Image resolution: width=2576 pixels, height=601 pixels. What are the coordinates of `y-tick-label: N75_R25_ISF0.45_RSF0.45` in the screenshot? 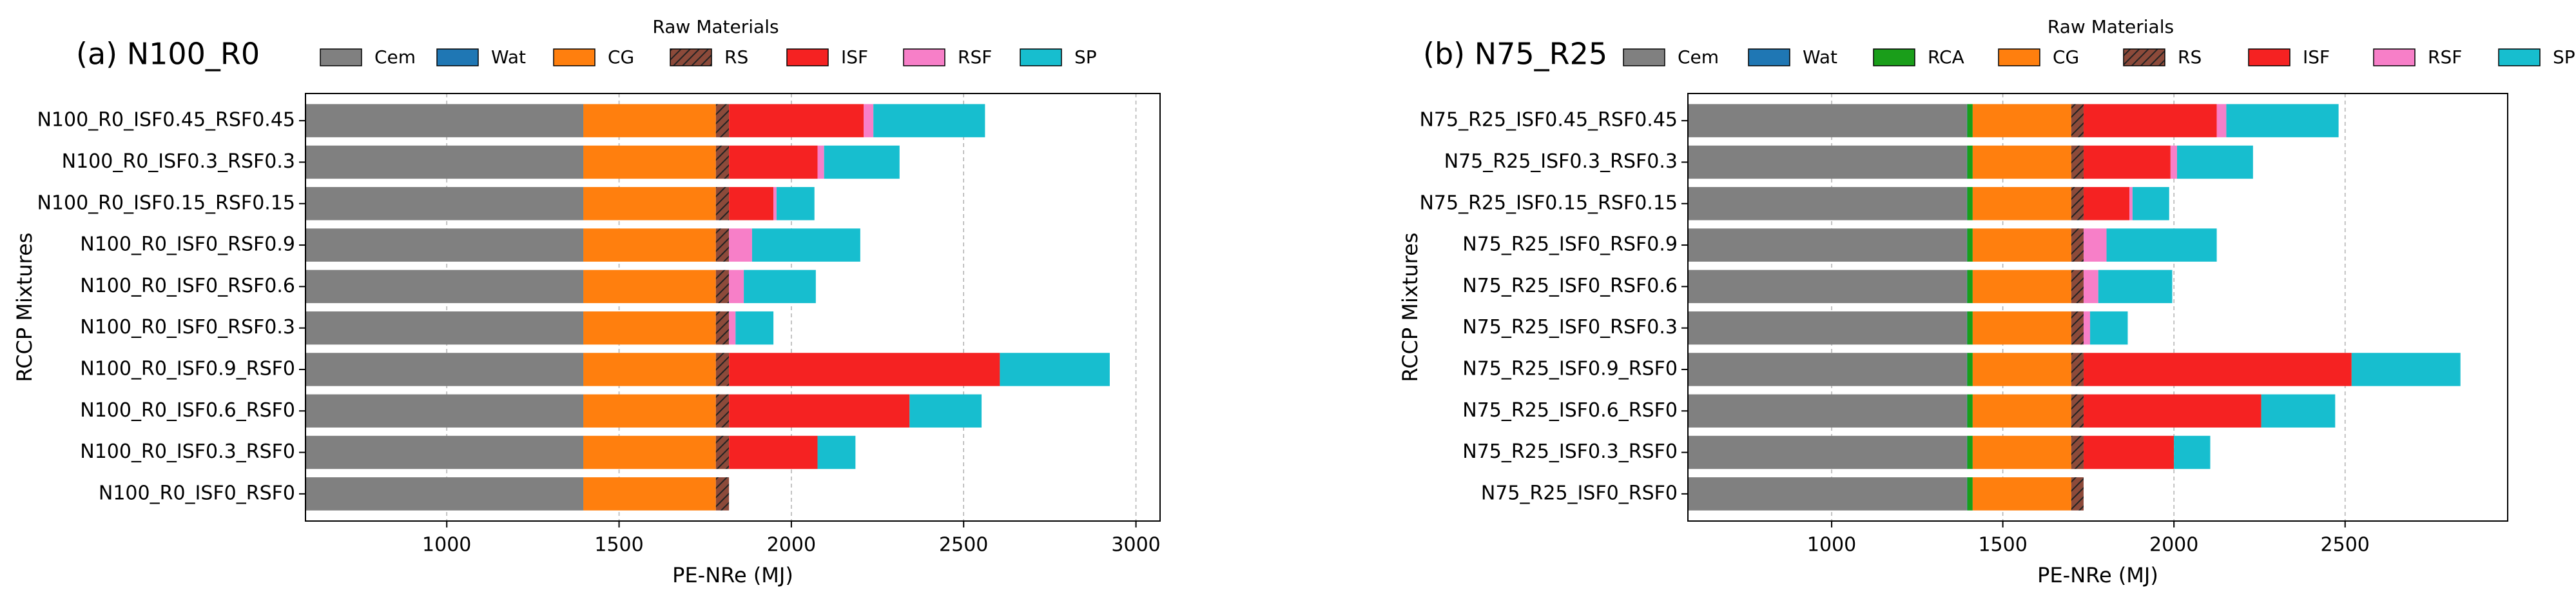 It's located at (1548, 120).